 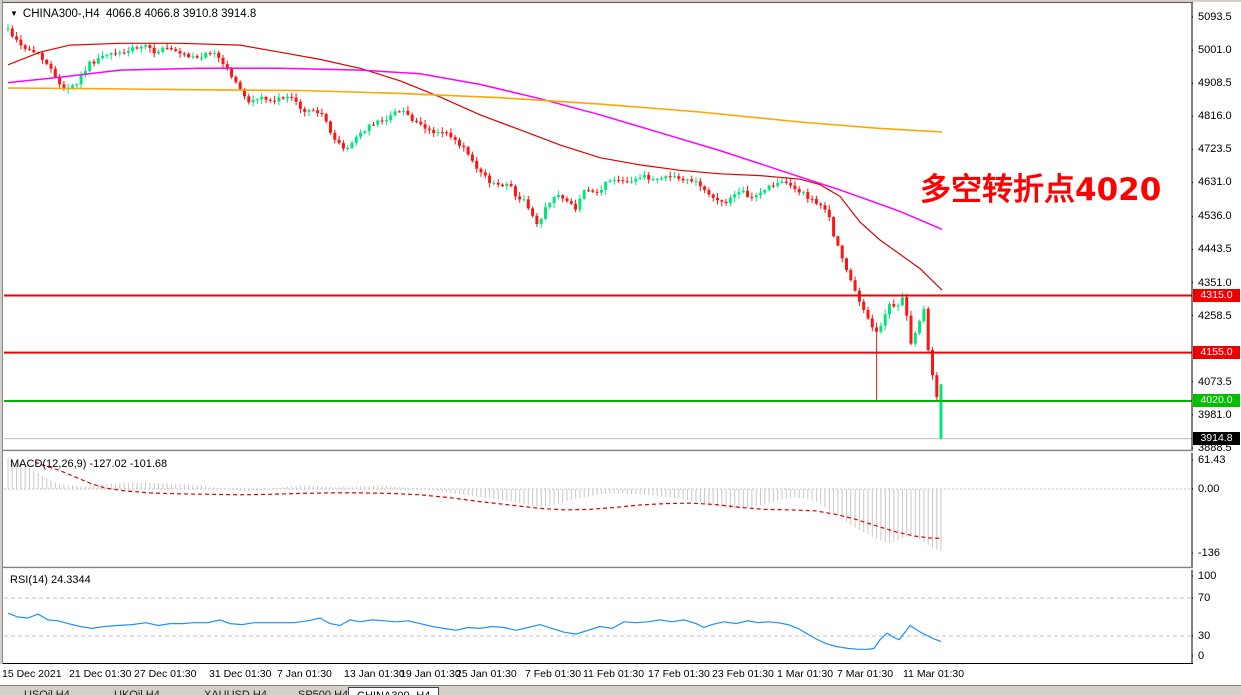 I want to click on symbol-tab-SP500,H4: SP500,H4, so click(x=323, y=692).